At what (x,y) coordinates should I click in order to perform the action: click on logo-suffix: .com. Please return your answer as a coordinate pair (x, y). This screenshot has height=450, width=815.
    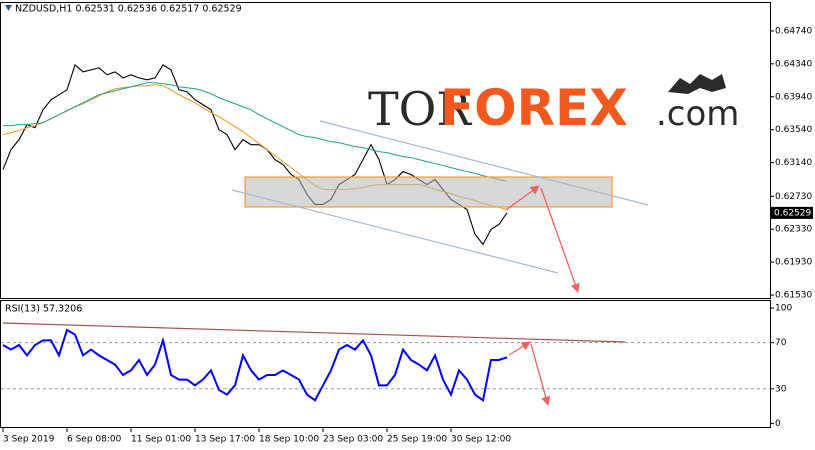
    Looking at the image, I should click on (697, 114).